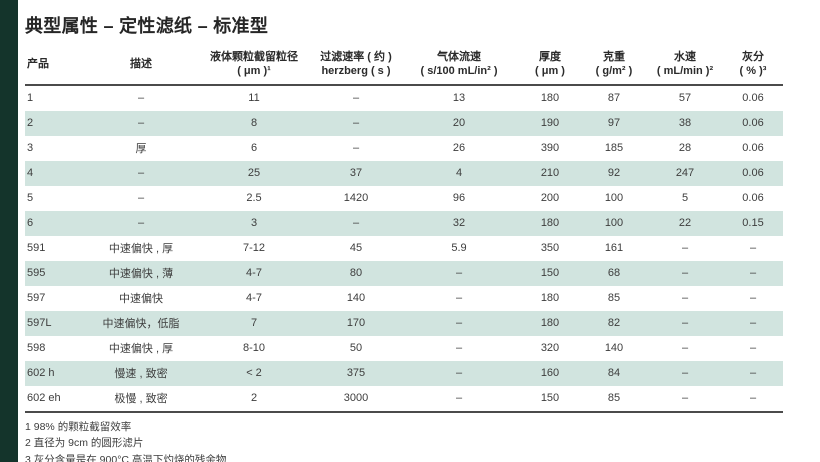 This screenshot has height=462, width=820. What do you see at coordinates (141, 149) in the screenshot?
I see `description-cell: 厚` at bounding box center [141, 149].